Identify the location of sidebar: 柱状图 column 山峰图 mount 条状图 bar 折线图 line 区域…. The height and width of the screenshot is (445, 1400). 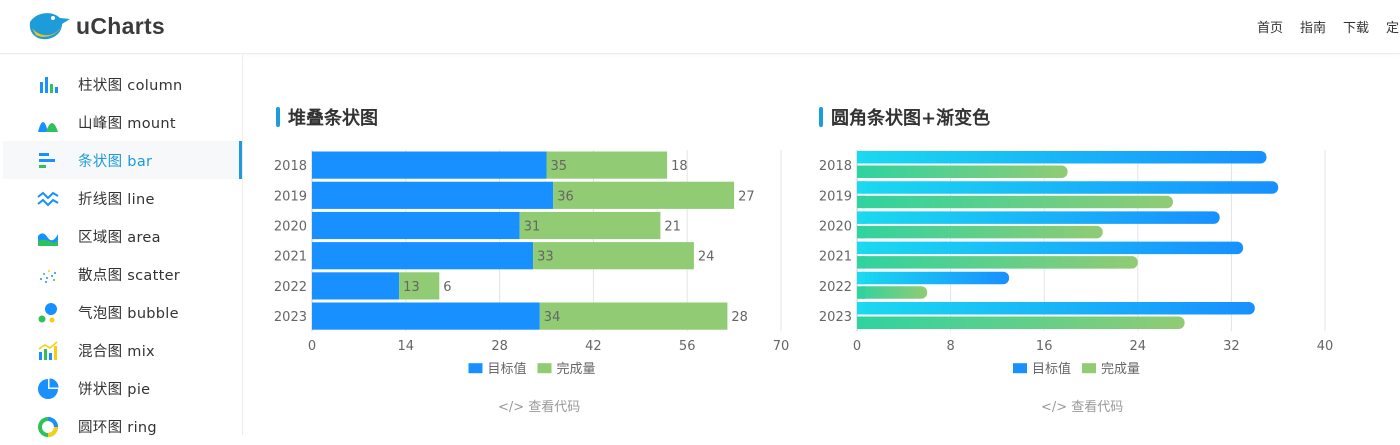
(121, 246).